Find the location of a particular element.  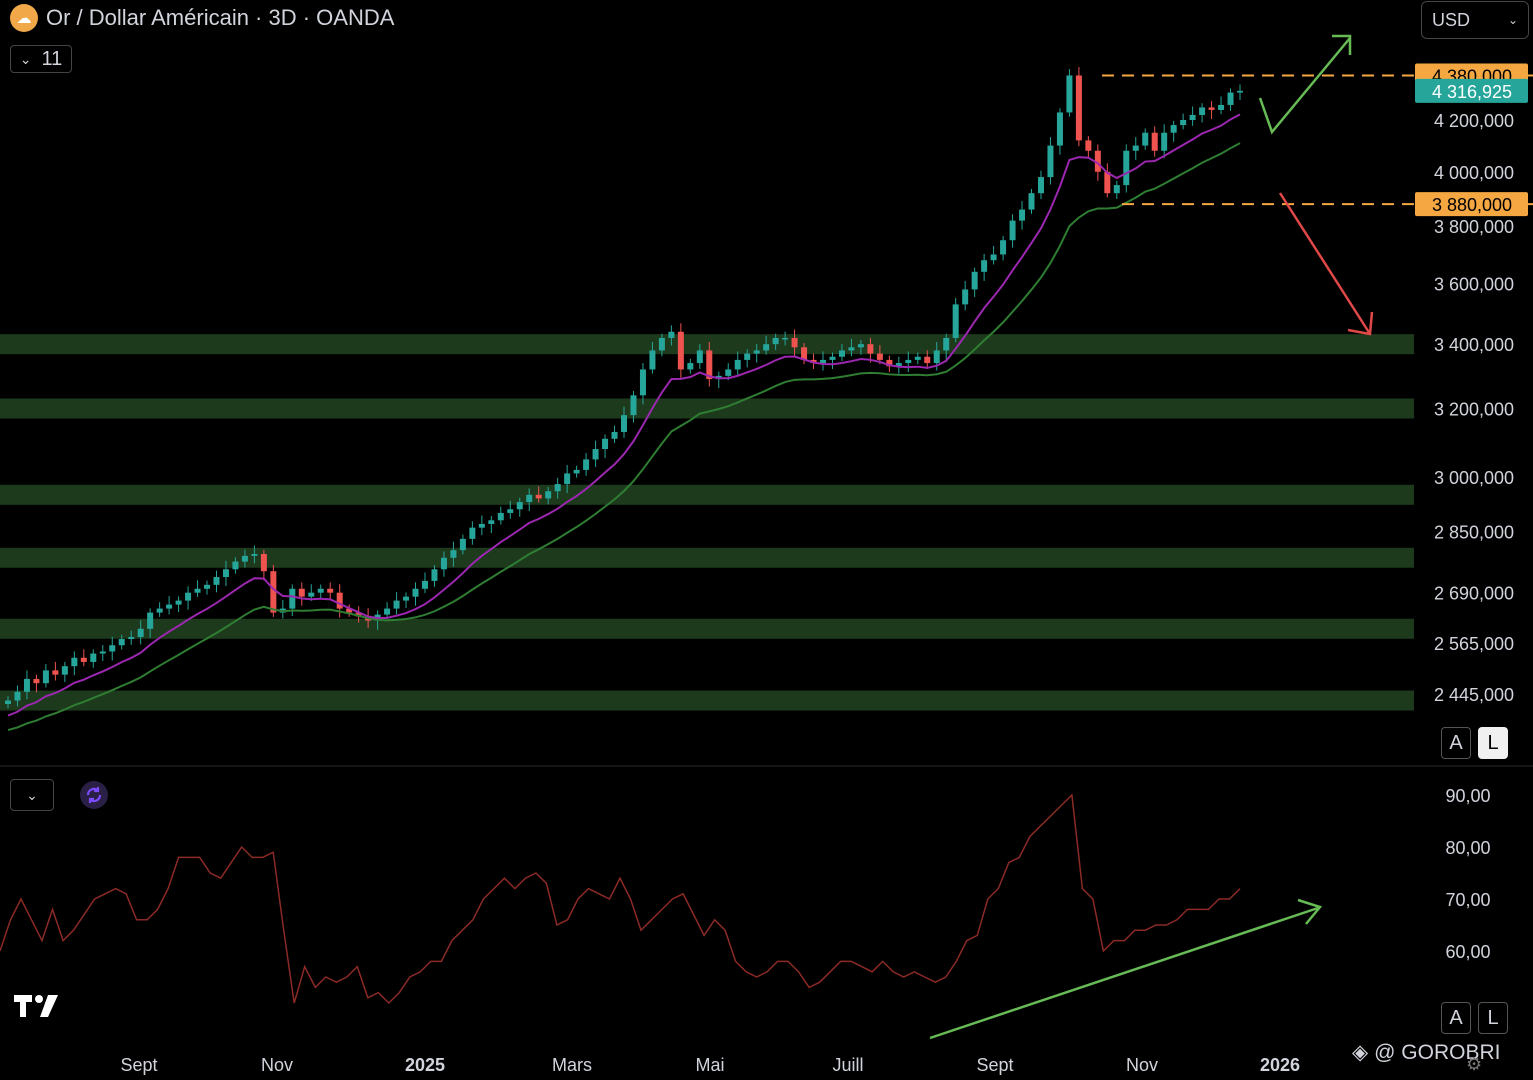

time-tick-label: Mai is located at coordinates (709, 1065).